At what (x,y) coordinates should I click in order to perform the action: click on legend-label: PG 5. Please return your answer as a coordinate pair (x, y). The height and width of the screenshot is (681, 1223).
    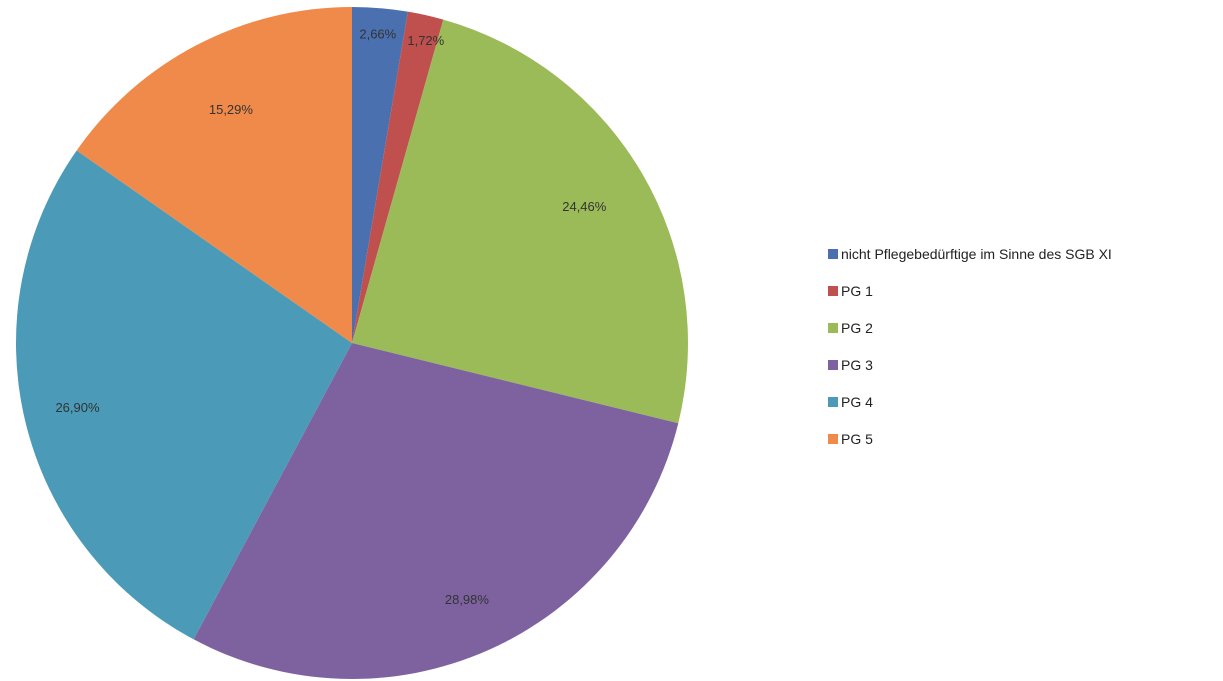
    Looking at the image, I should click on (857, 438).